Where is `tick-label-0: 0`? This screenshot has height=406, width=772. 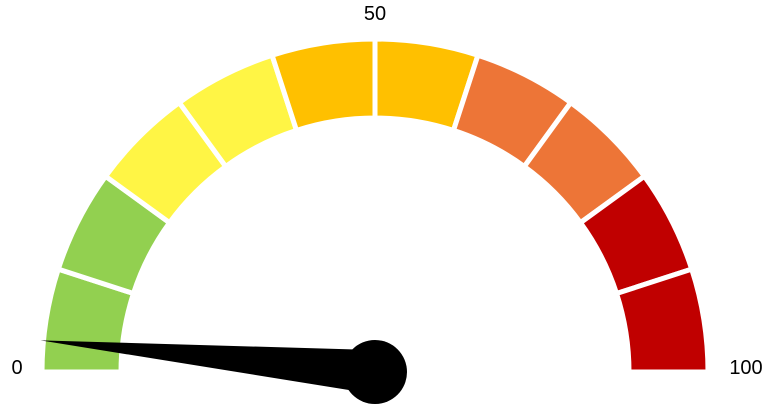 tick-label-0: 0 is located at coordinates (16, 368).